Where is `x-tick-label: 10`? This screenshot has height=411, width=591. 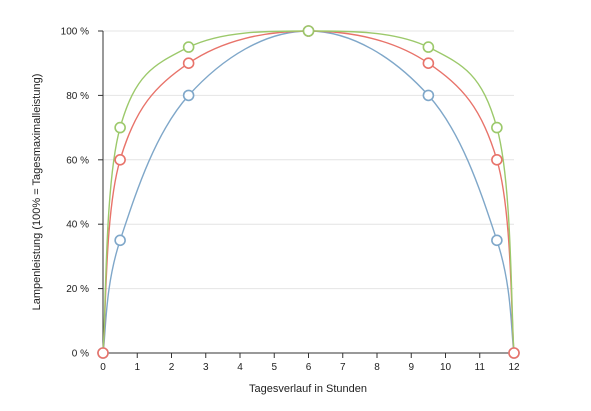
x-tick-label: 10 is located at coordinates (446, 367).